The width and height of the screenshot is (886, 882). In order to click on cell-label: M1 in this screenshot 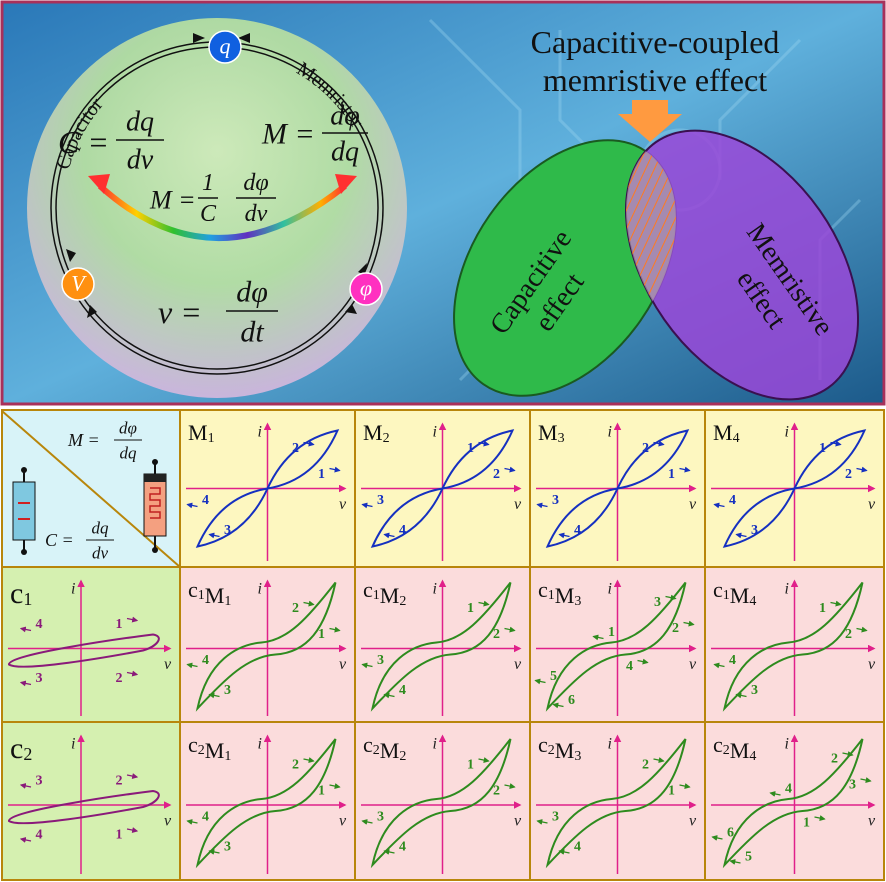, I will do `click(201, 433)`.